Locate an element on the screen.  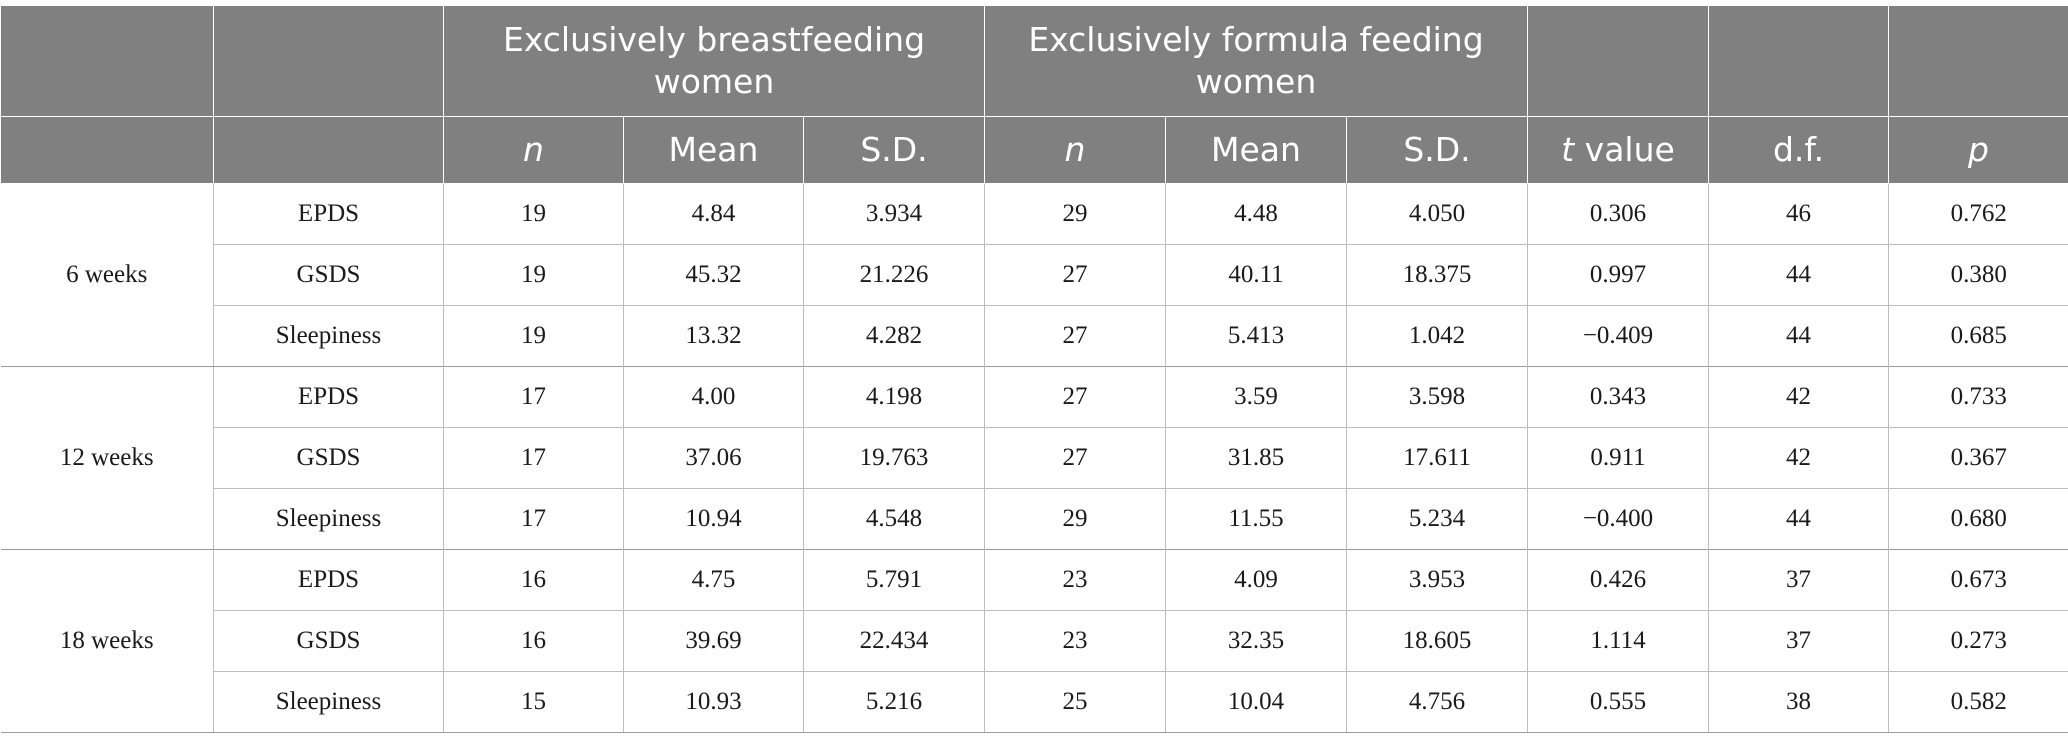
p-value-cell: 0.673 is located at coordinates (1978, 580).